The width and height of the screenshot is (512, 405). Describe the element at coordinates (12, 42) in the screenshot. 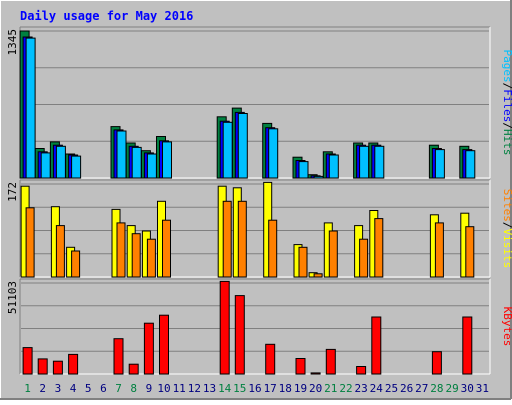

I see `y-max-label: 1345` at that location.